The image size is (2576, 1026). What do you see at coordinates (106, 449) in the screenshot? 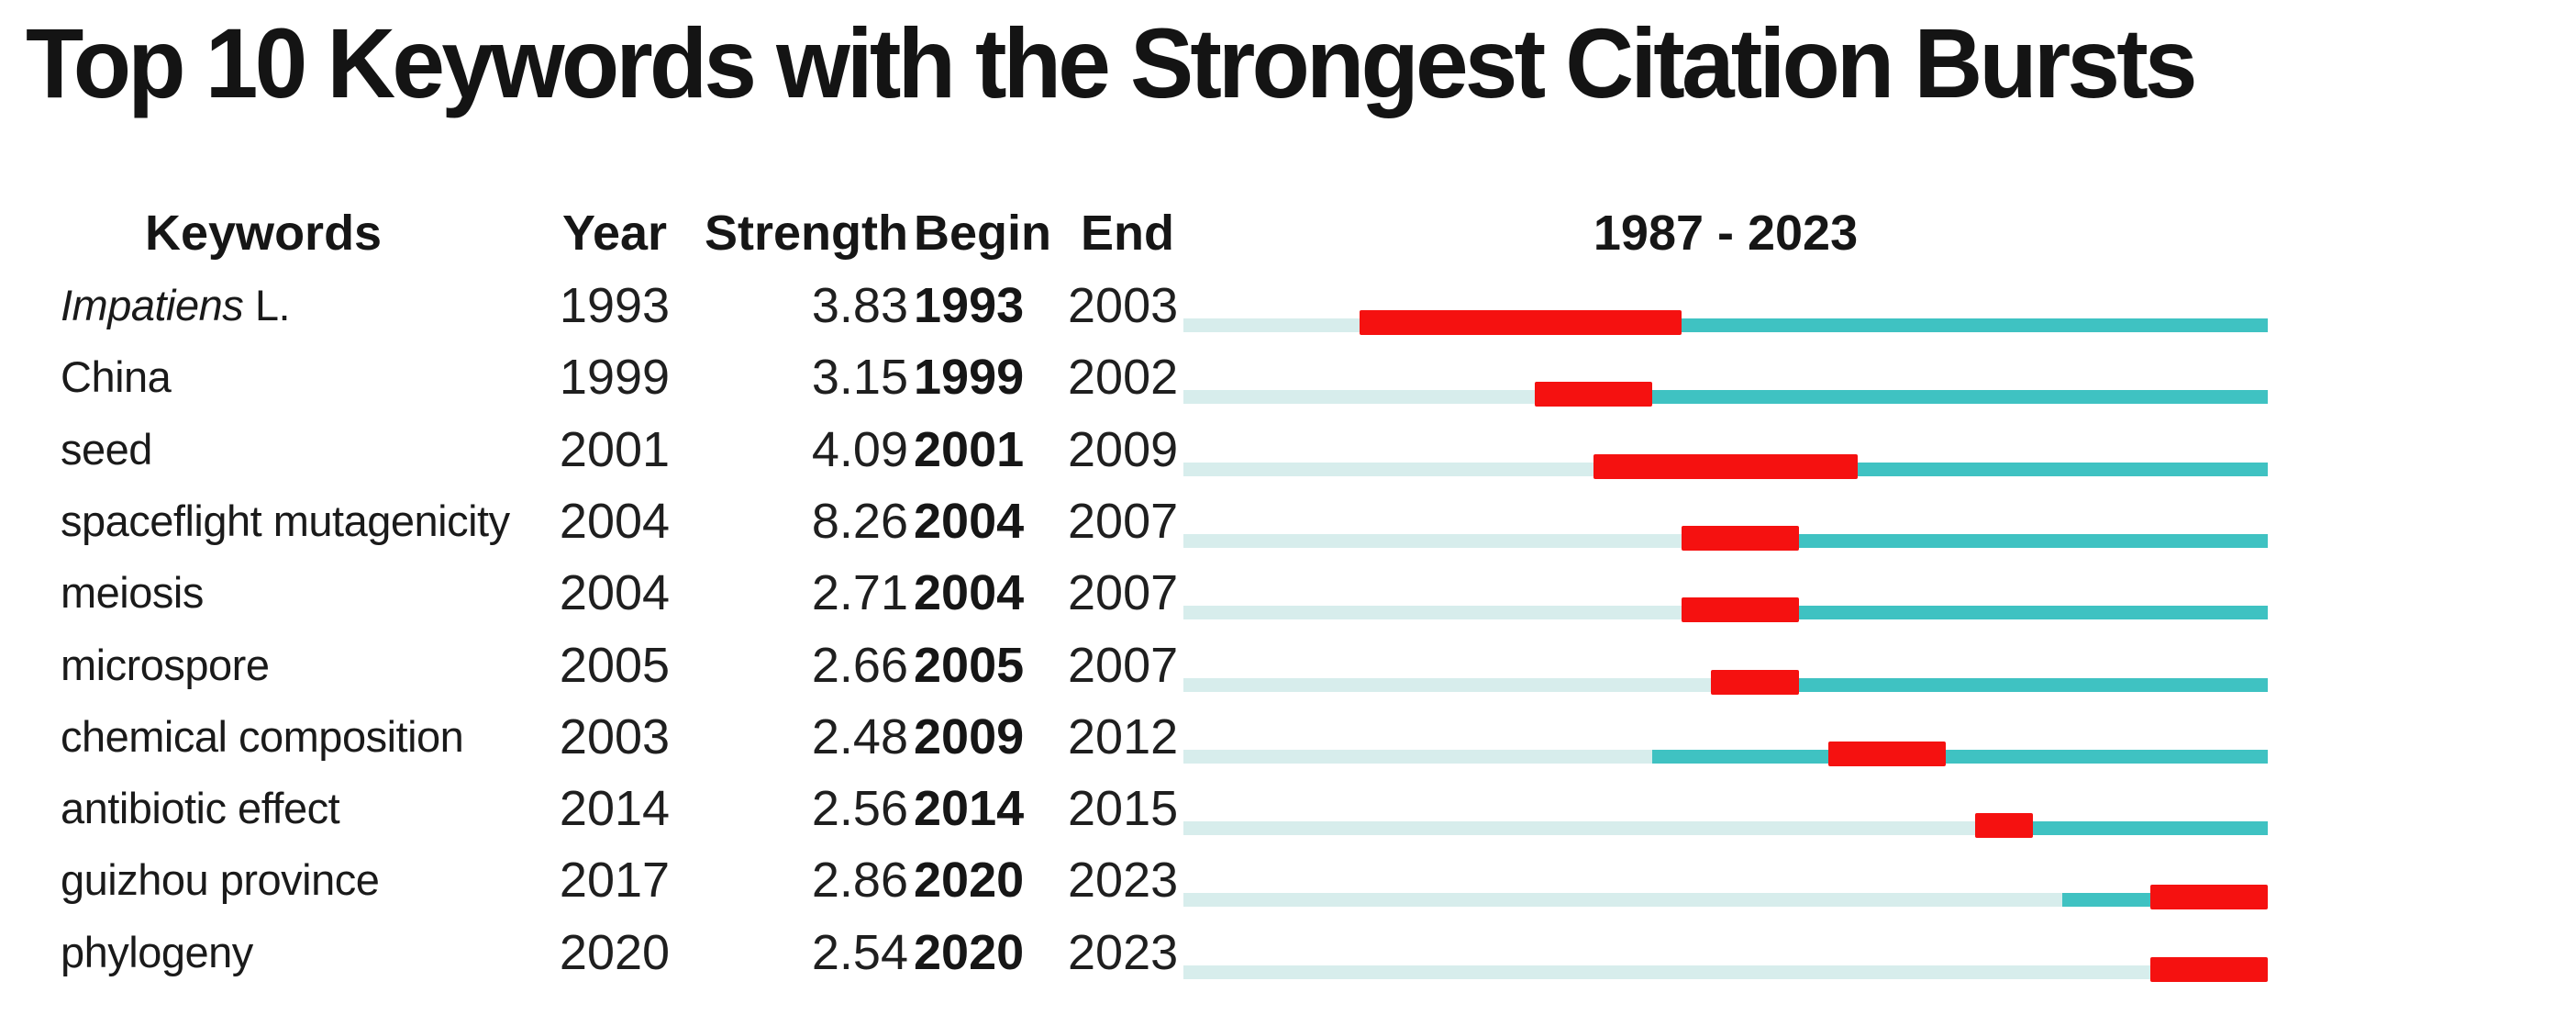
I see `keyword-label: seed` at bounding box center [106, 449].